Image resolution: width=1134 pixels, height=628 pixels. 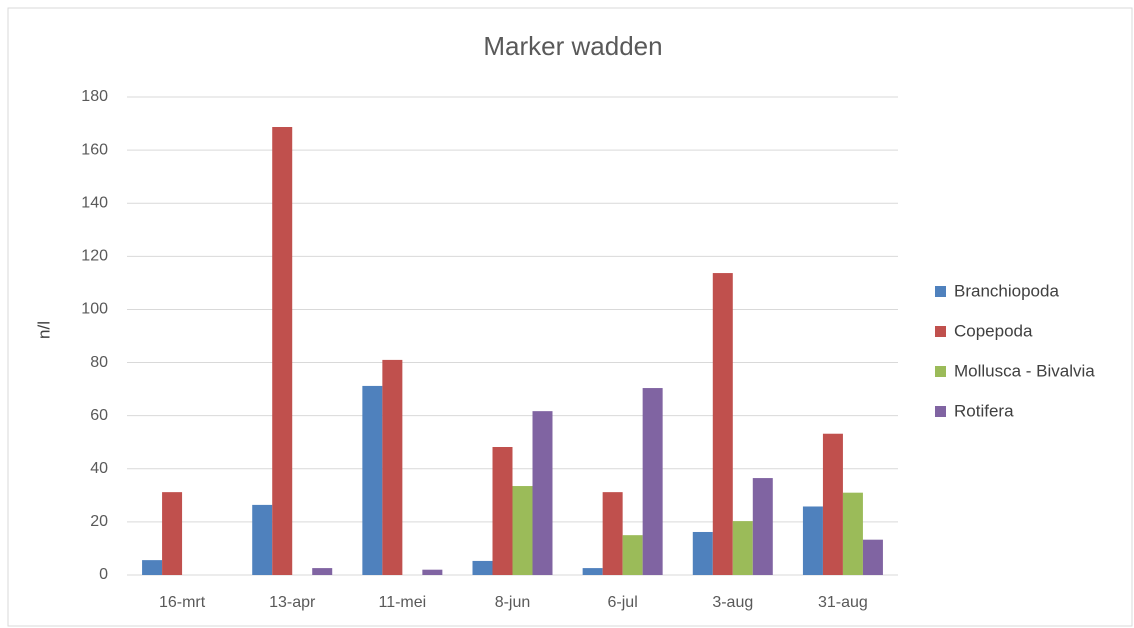 I want to click on legend-label: Branchiopoda, so click(x=1006, y=290).